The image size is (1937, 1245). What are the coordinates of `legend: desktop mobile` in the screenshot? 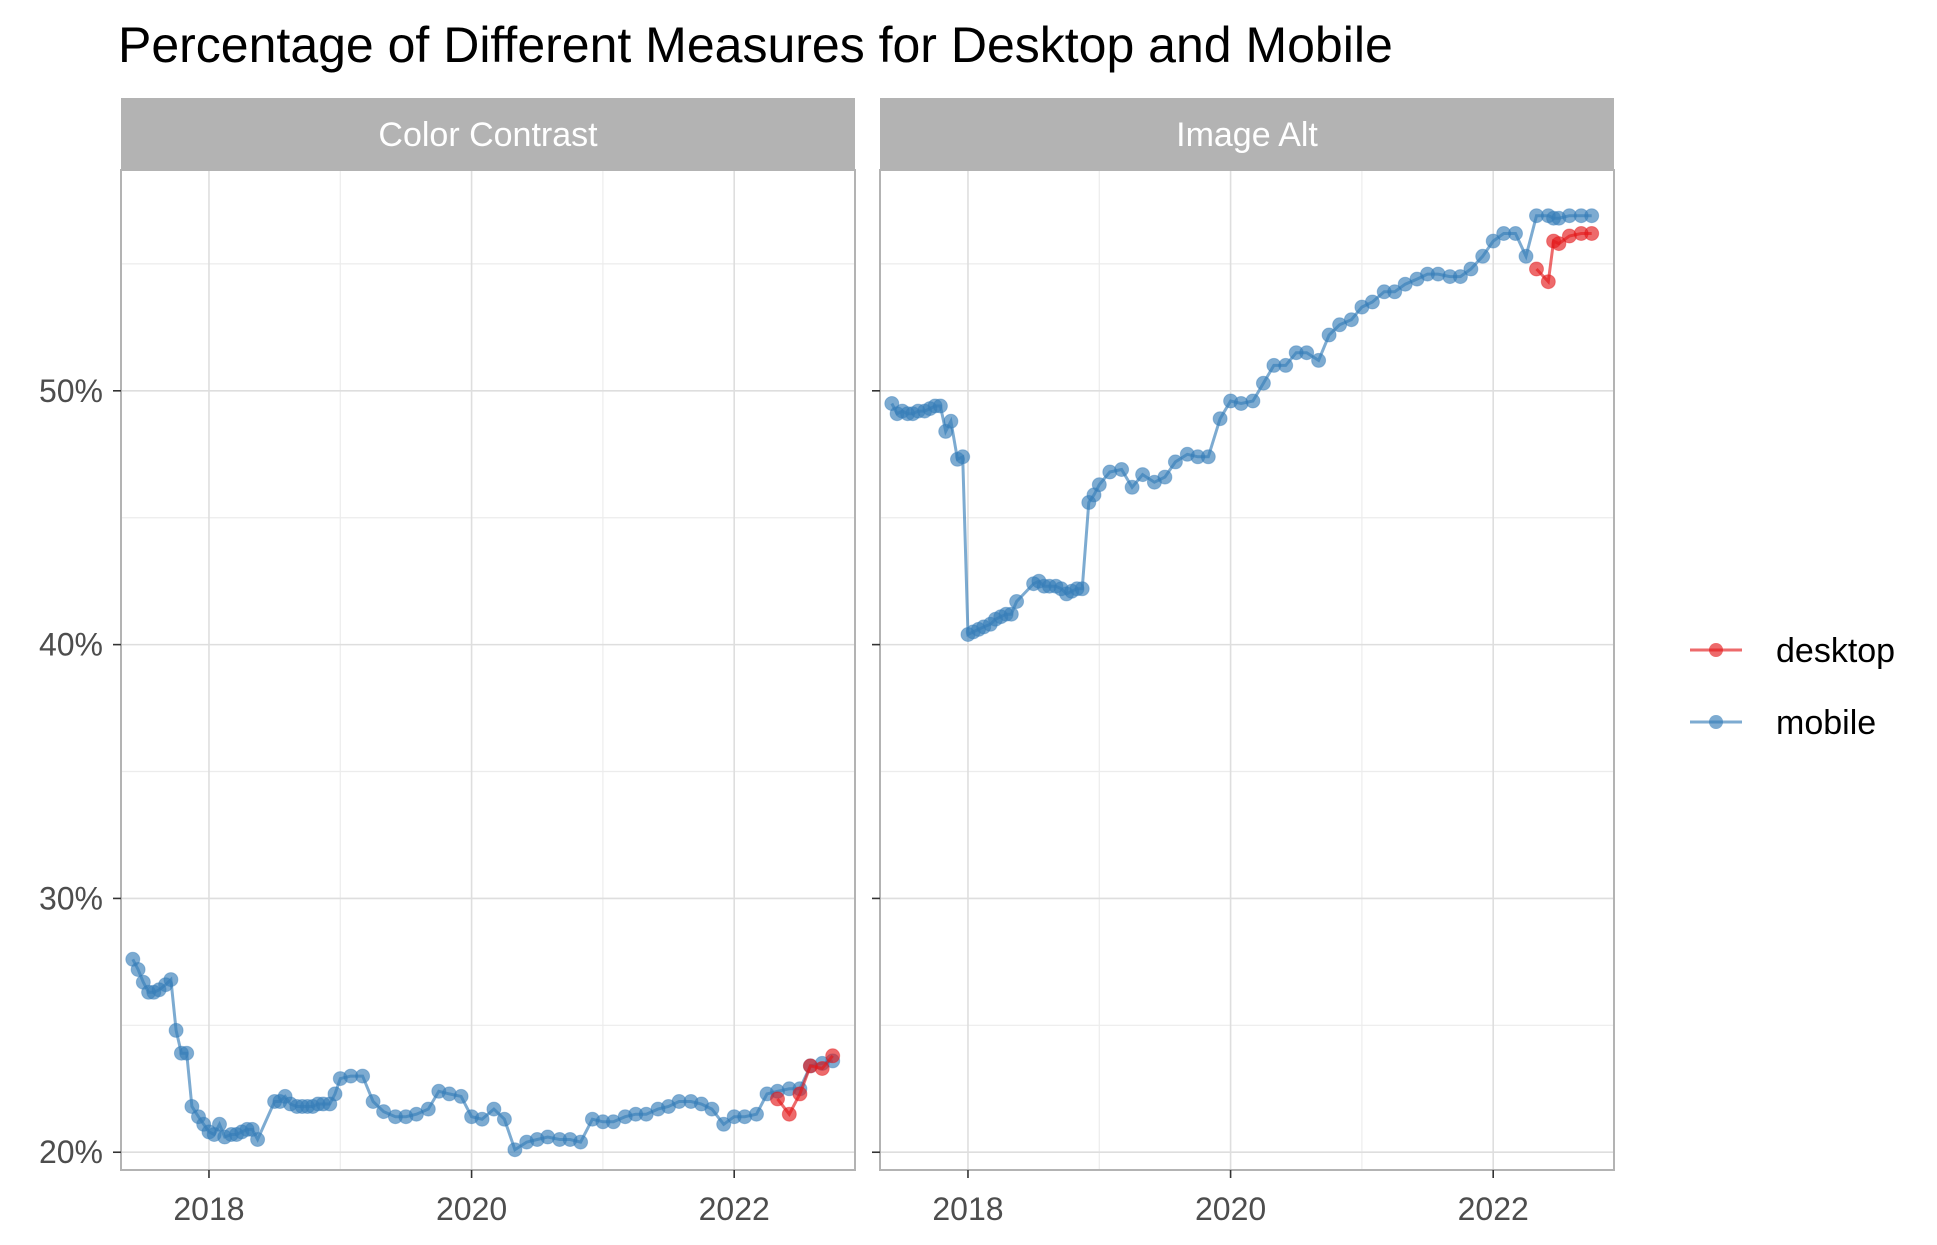 It's located at (1792, 687).